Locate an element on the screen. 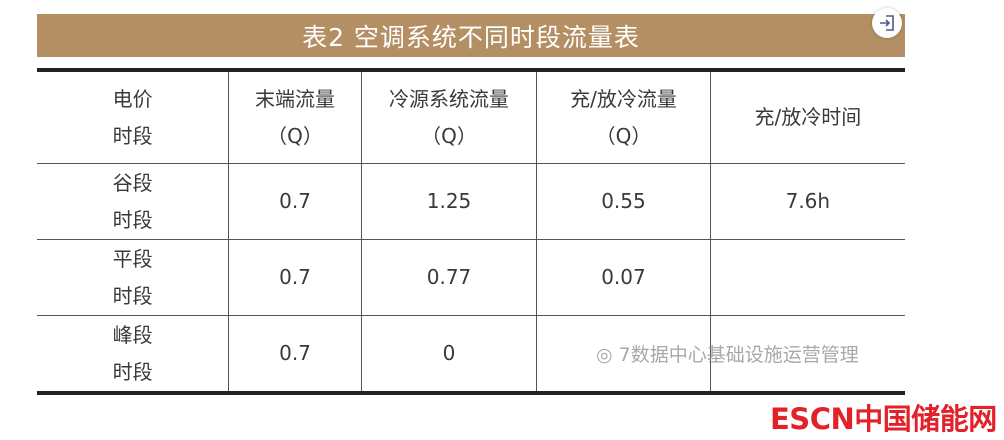  header-charge-flow: 充/放冷流量 （Q） is located at coordinates (623, 117).